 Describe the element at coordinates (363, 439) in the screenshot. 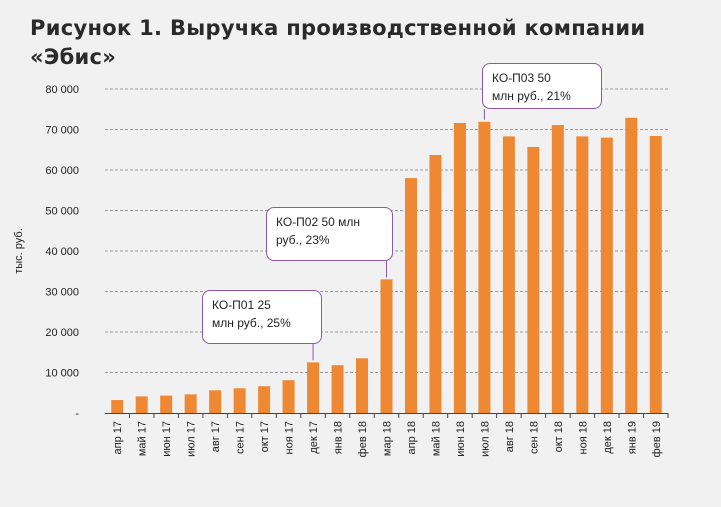

I see `x-tick-label: фев 18` at that location.